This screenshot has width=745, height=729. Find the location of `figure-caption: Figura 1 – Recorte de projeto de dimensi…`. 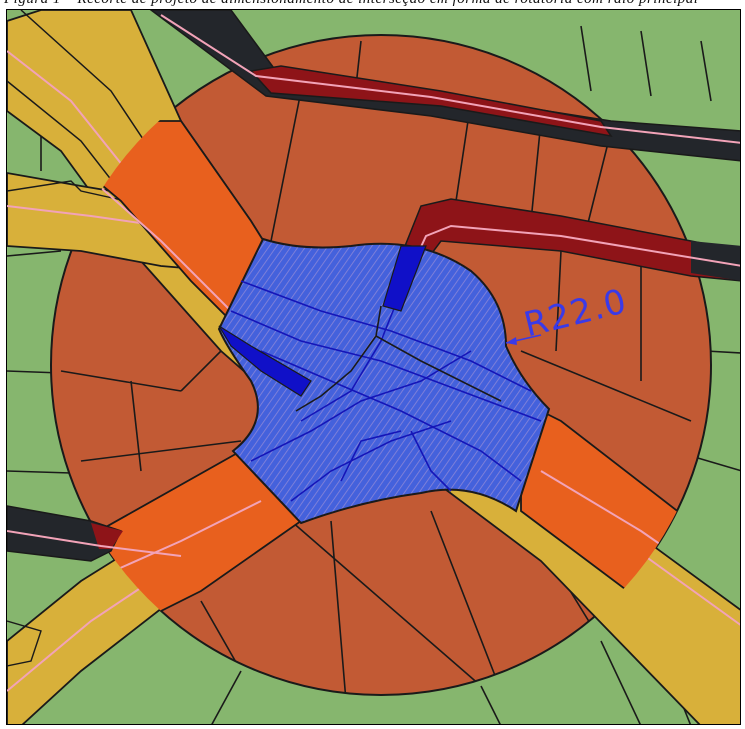

figure-caption: Figura 1 – Recorte de projeto de dimensi… is located at coordinates (372, 6).